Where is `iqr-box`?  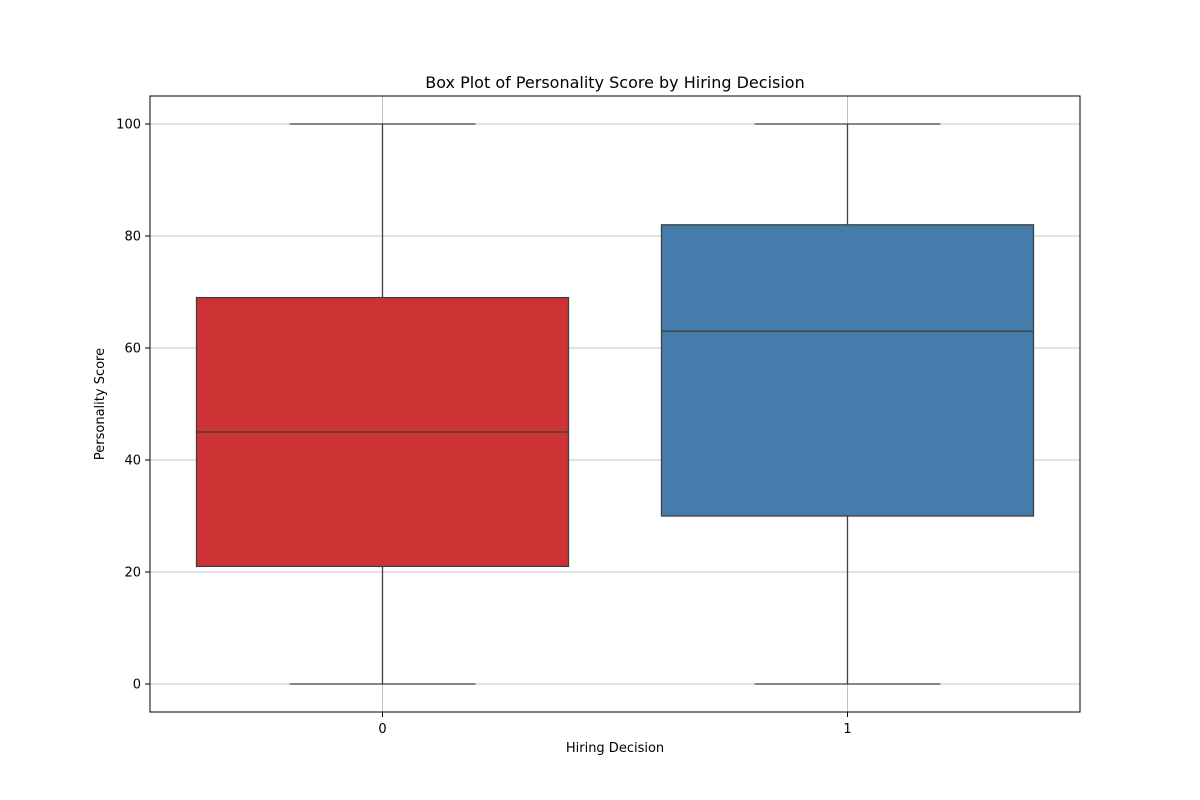 iqr-box is located at coordinates (847, 370).